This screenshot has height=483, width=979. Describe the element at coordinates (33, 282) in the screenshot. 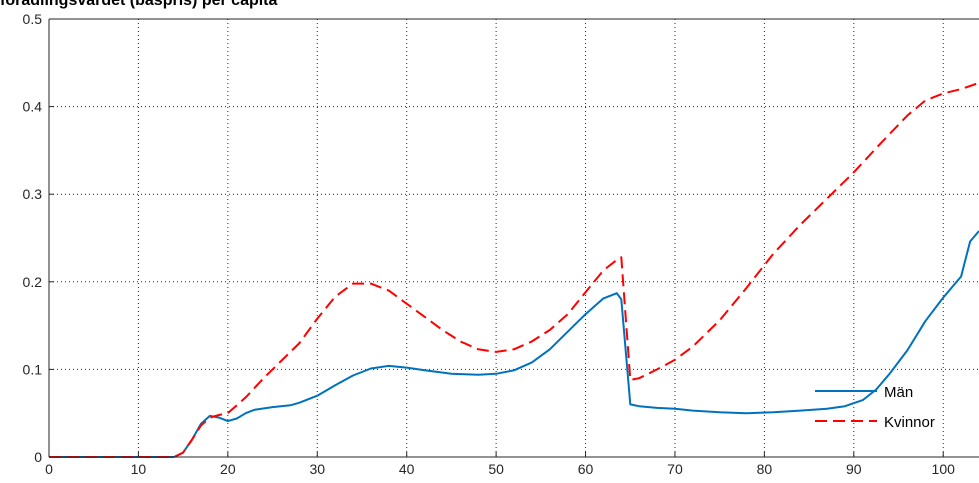

I see `y-tick-label: 0.2` at that location.